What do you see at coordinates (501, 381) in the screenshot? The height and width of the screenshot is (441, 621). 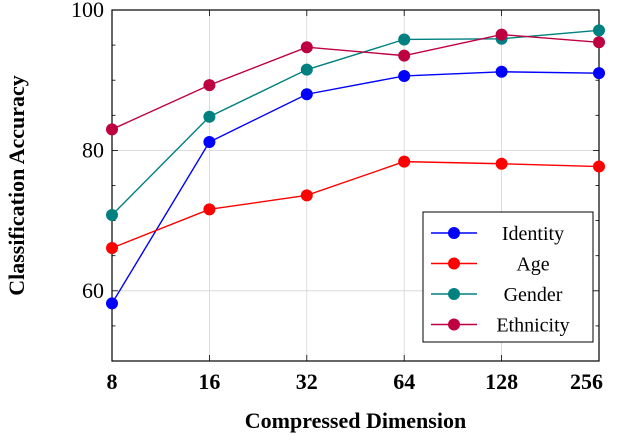 I see `x-tick-label: 128` at bounding box center [501, 381].